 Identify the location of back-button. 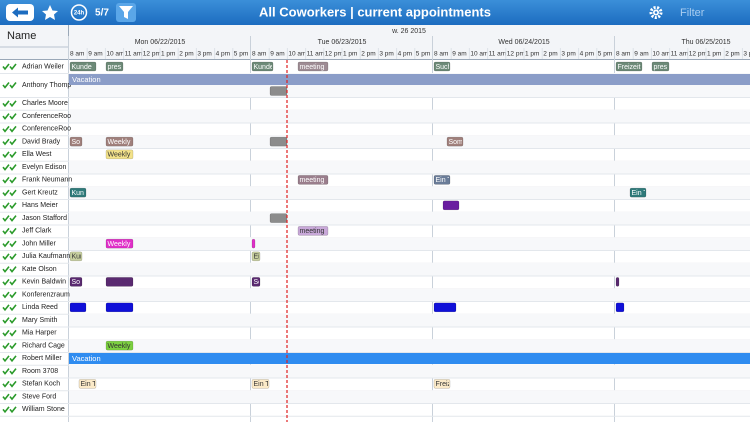
(20, 12).